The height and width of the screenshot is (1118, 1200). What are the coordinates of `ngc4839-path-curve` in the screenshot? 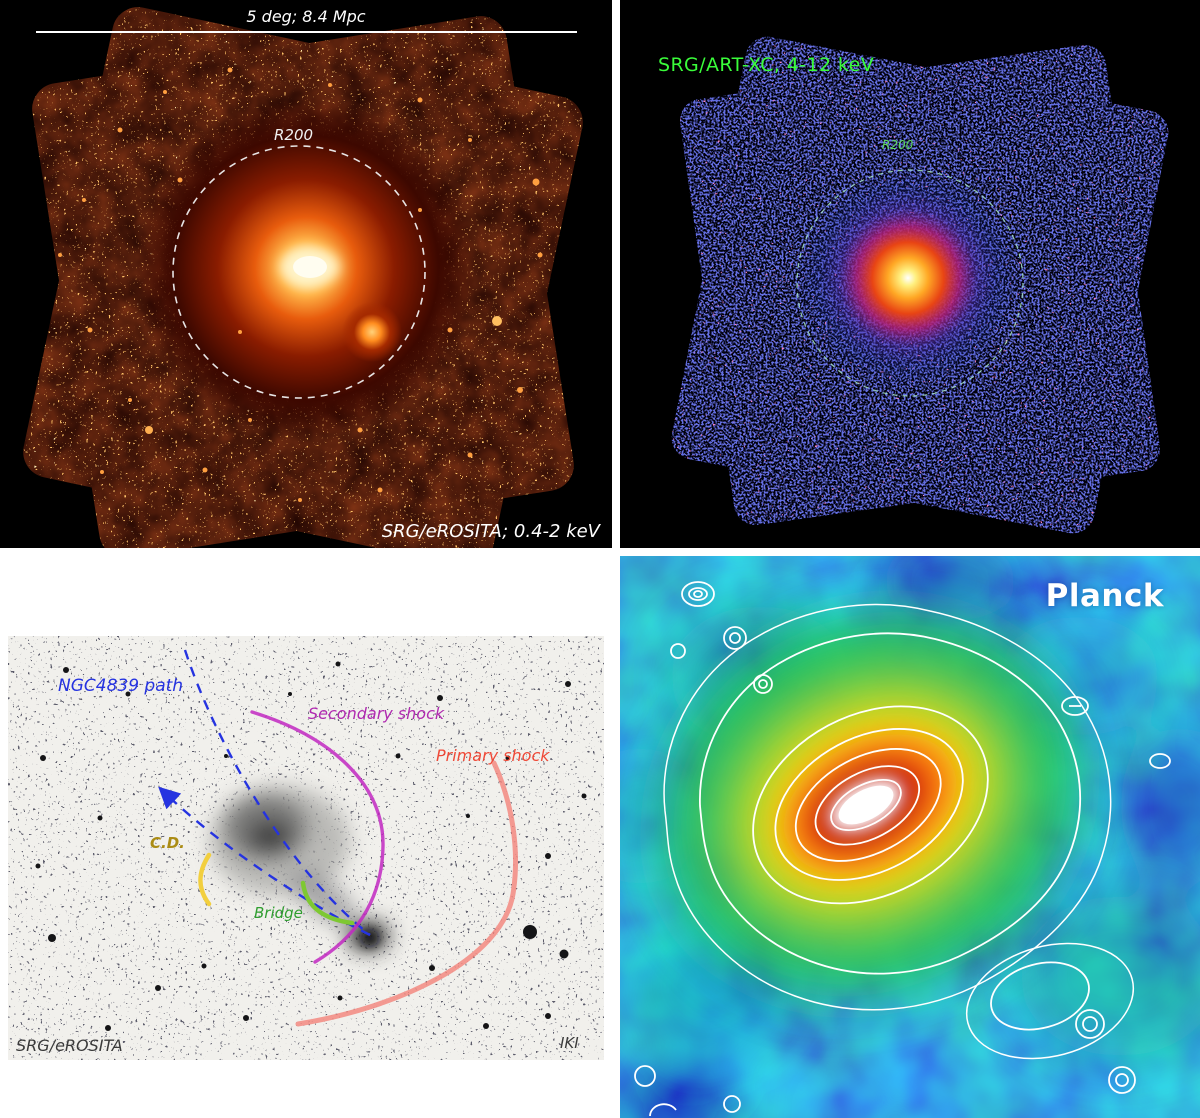 It's located at (277, 792).